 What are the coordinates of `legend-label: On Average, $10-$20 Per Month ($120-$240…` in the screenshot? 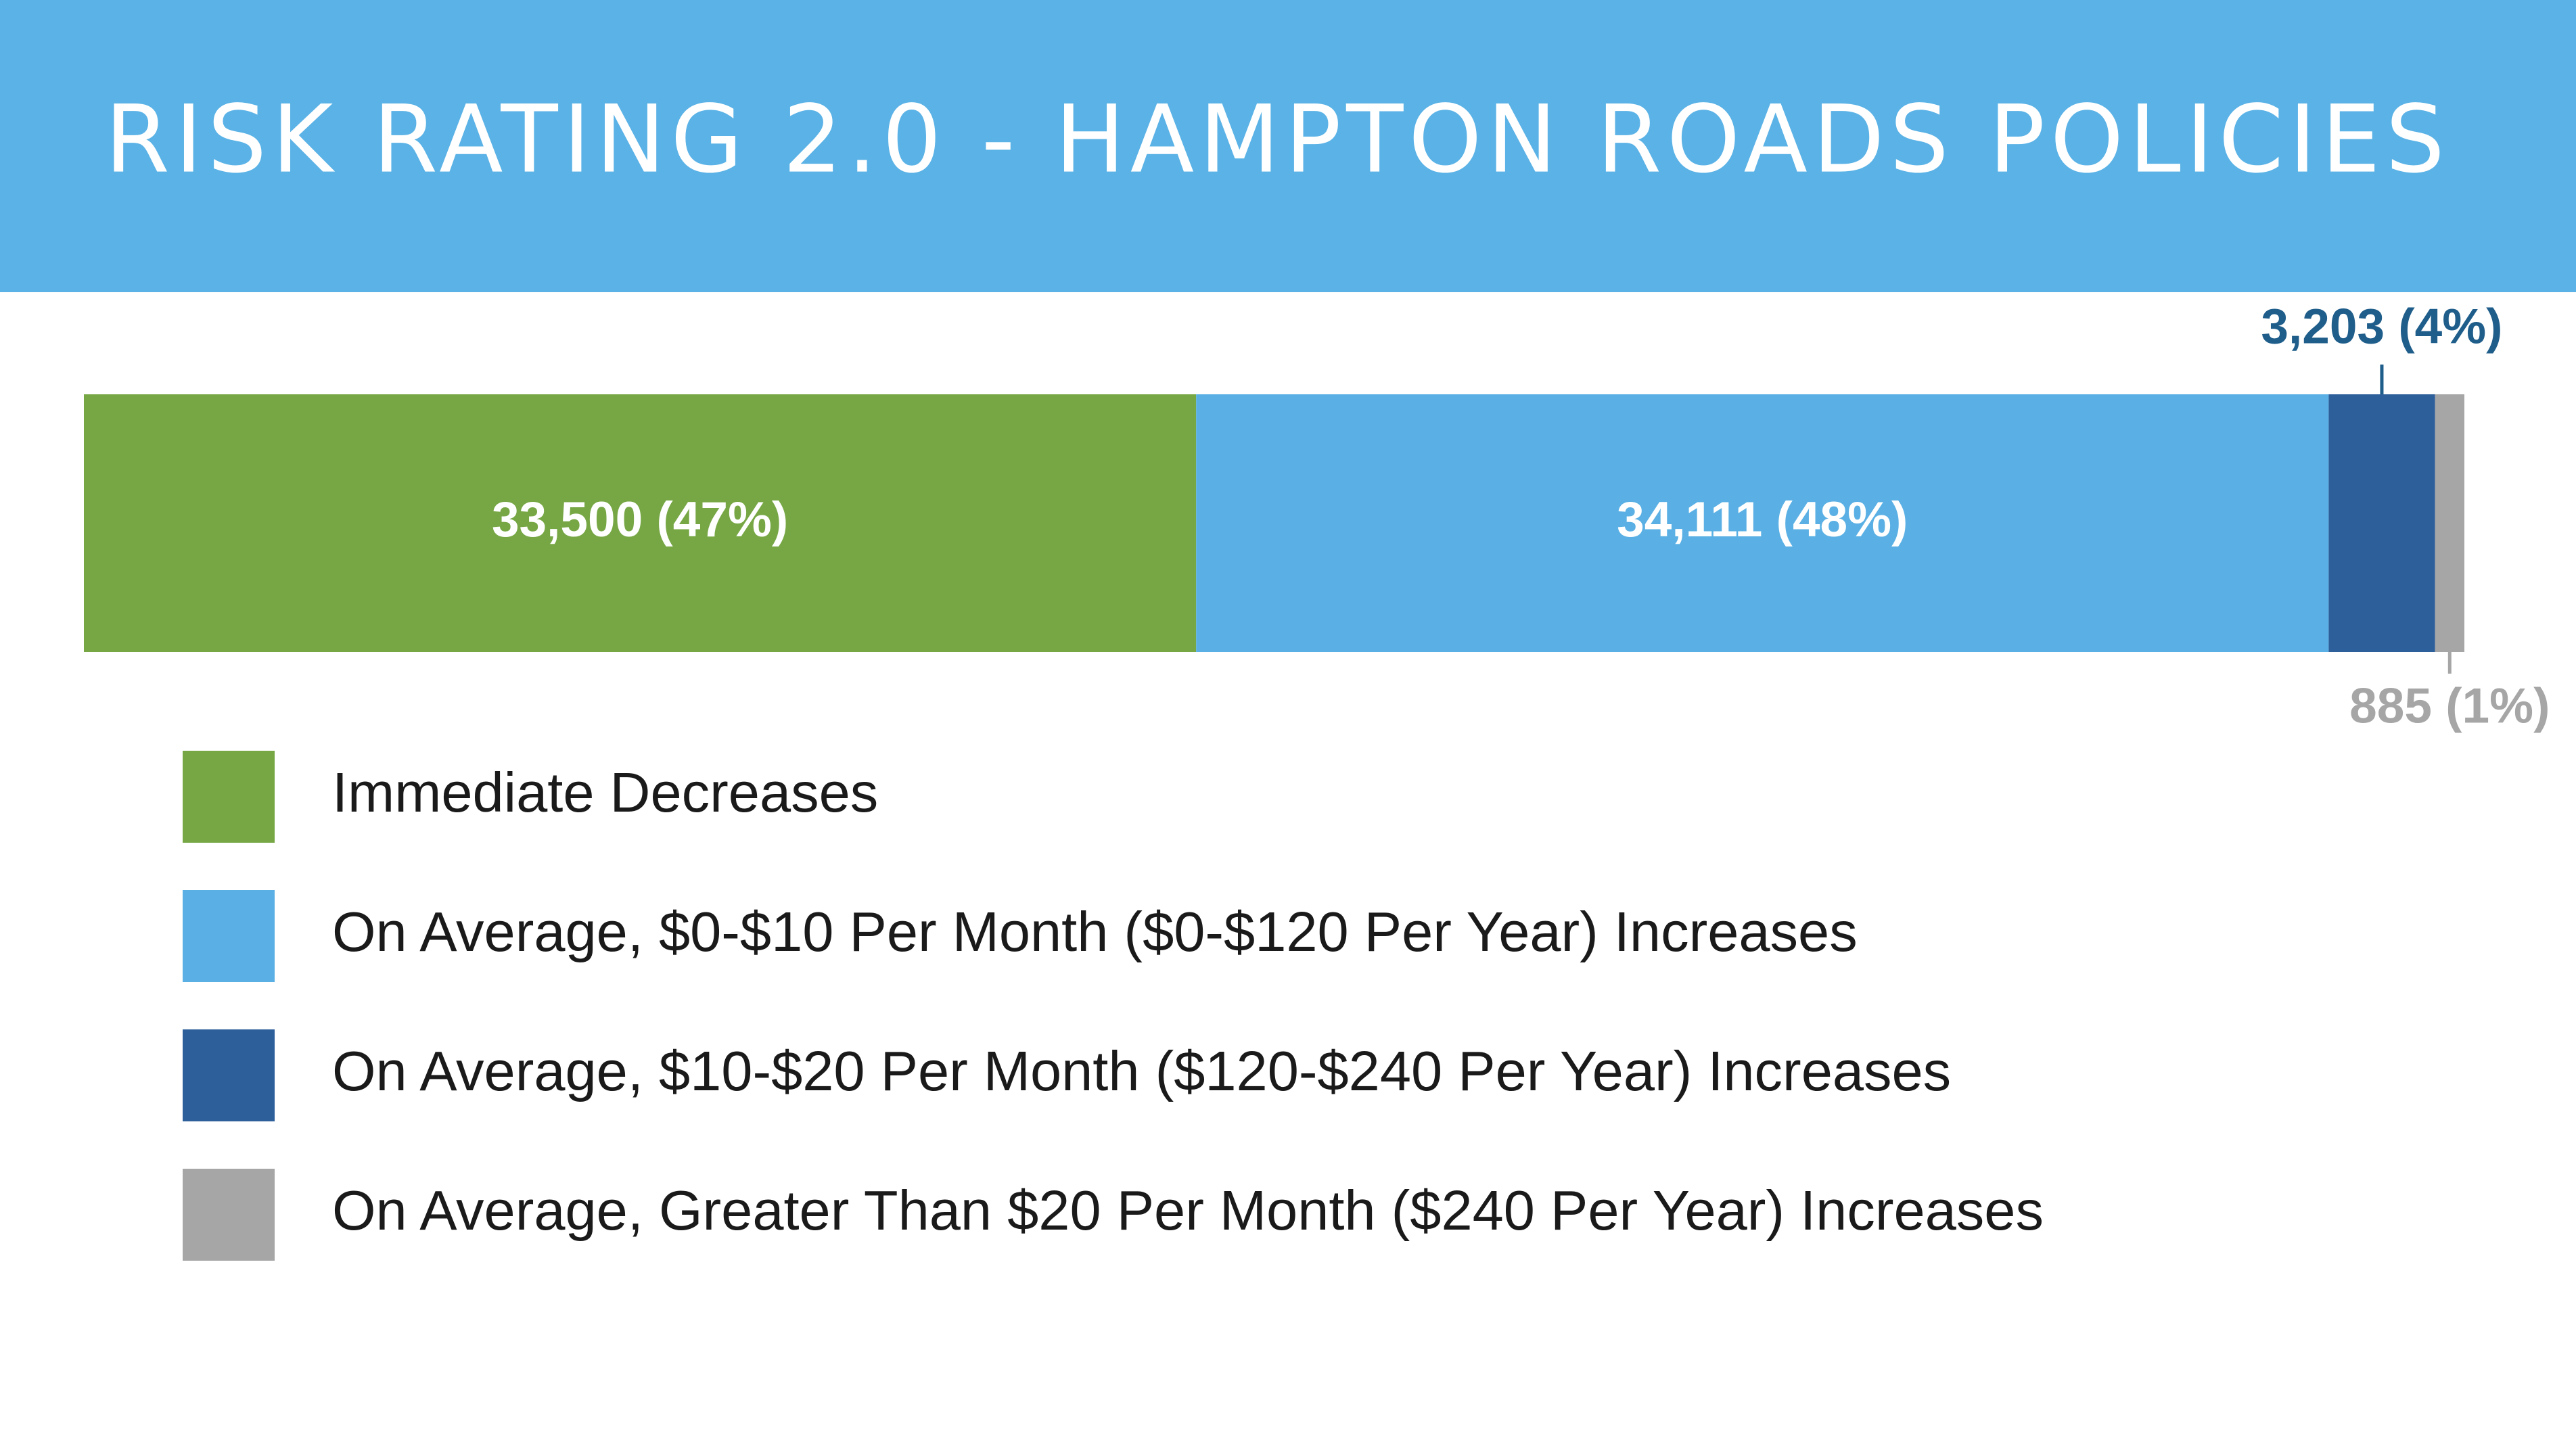 It's located at (1141, 1071).